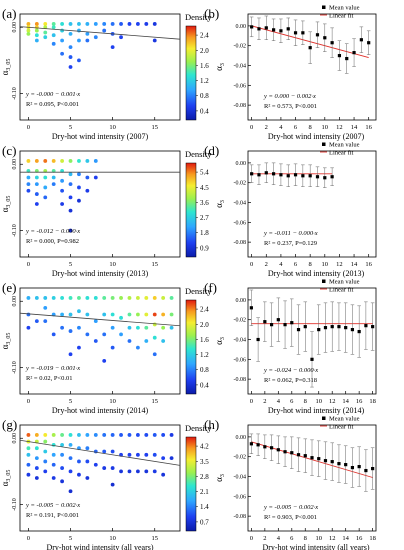  I want to click on fit-stats-f: R² = 0.062, P=0.318, so click(290, 380).